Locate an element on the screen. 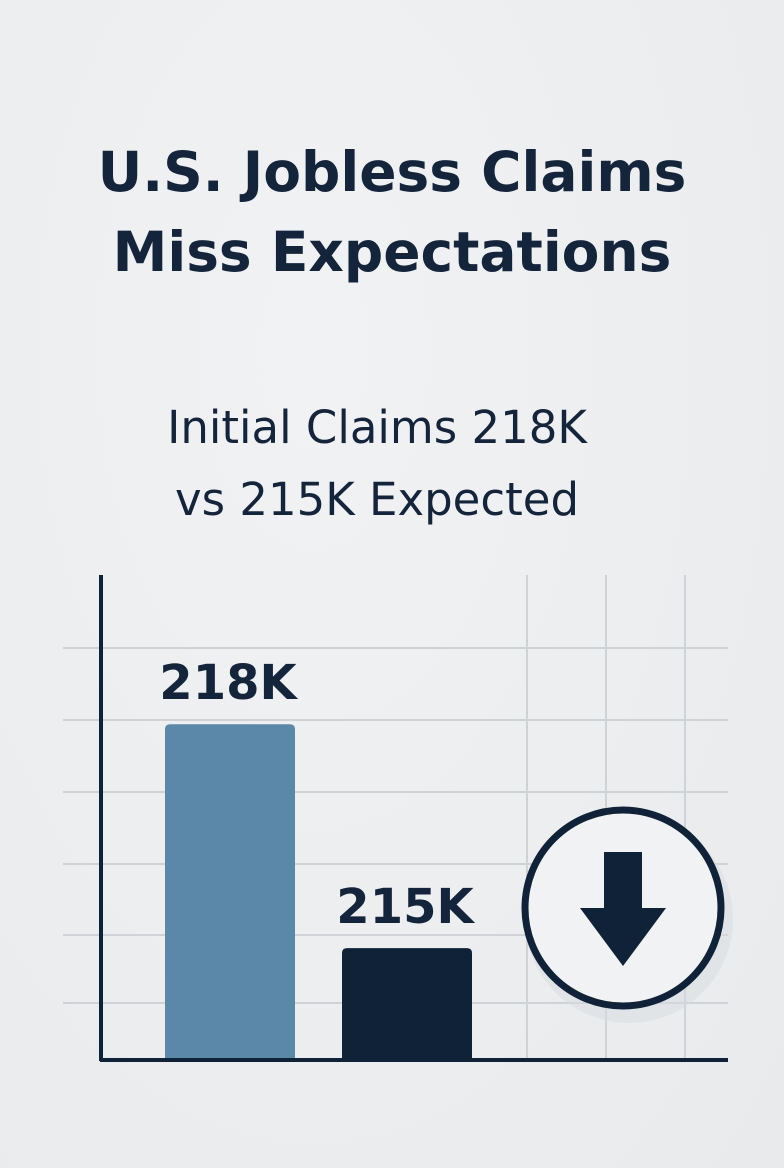 This screenshot has width=784, height=1168. value-labels: 218K 215K is located at coordinates (317, 795).